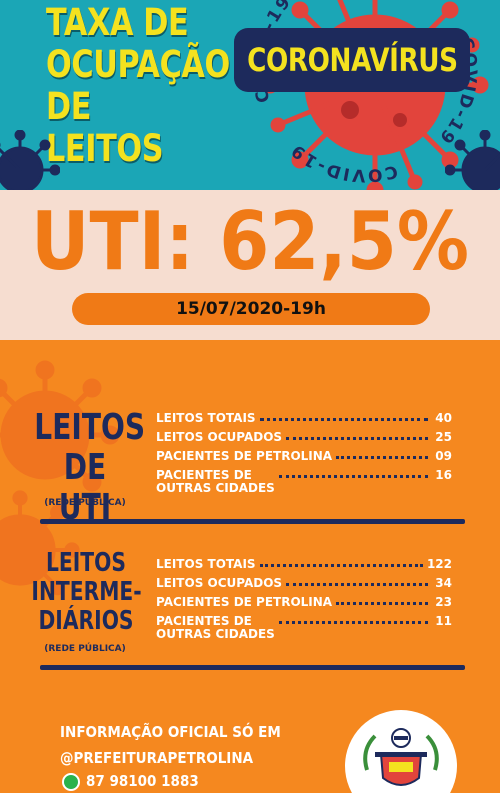 The width and height of the screenshot is (500, 793). I want to click on badge-label: CORONAVÍRUS, so click(352, 60).